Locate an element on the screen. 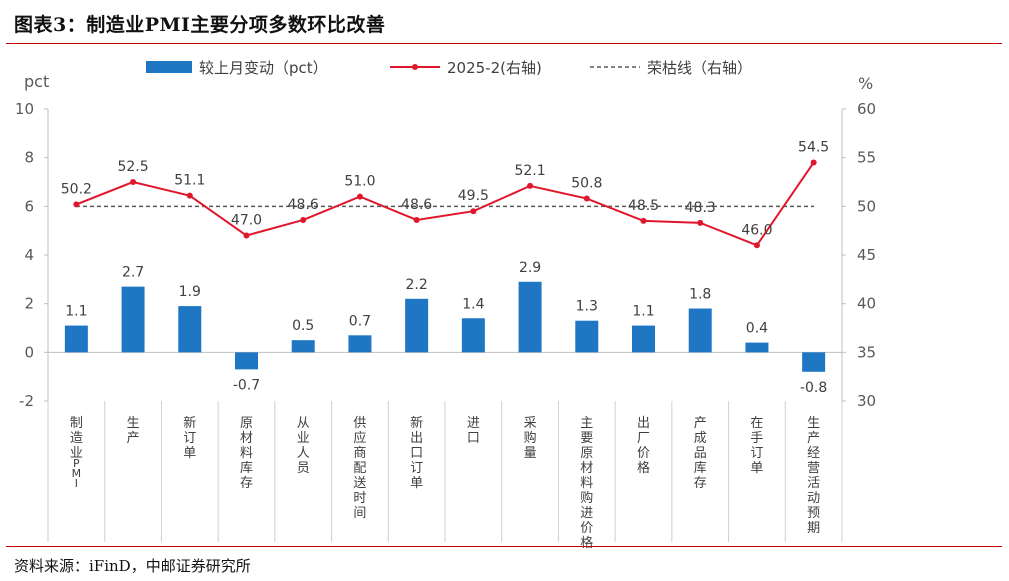 The image size is (1009, 581). x-category-label: 原材料库存 is located at coordinates (246, 453).